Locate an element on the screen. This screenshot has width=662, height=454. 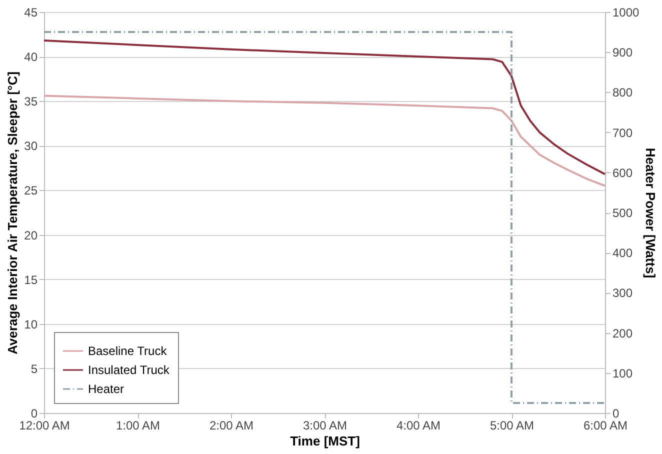
y-tick-label: 40 is located at coordinates (31, 57).